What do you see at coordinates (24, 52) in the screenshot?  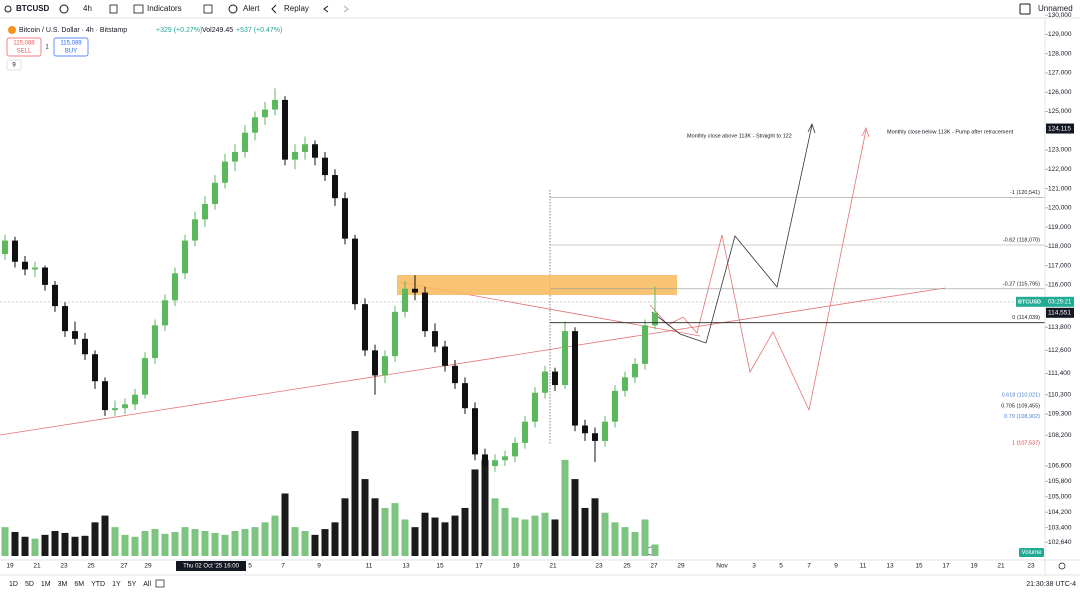 I see `sell-label: SELL` at bounding box center [24, 52].